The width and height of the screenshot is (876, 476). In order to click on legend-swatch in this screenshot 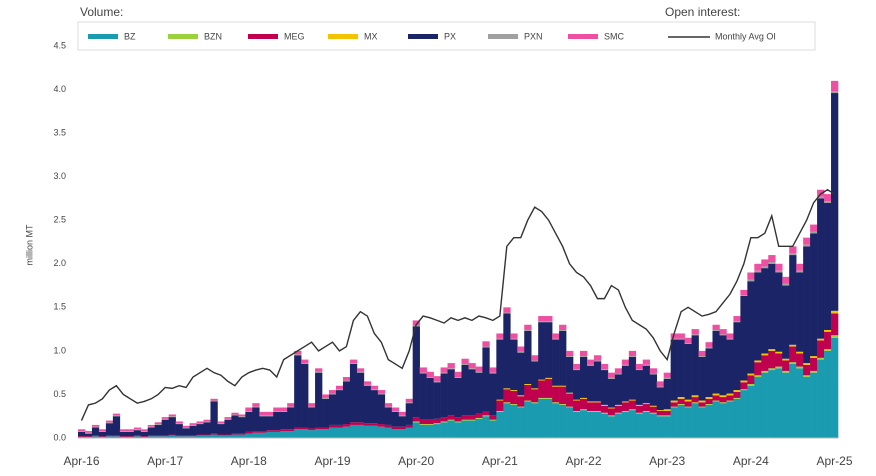, I will do `click(343, 36)`.